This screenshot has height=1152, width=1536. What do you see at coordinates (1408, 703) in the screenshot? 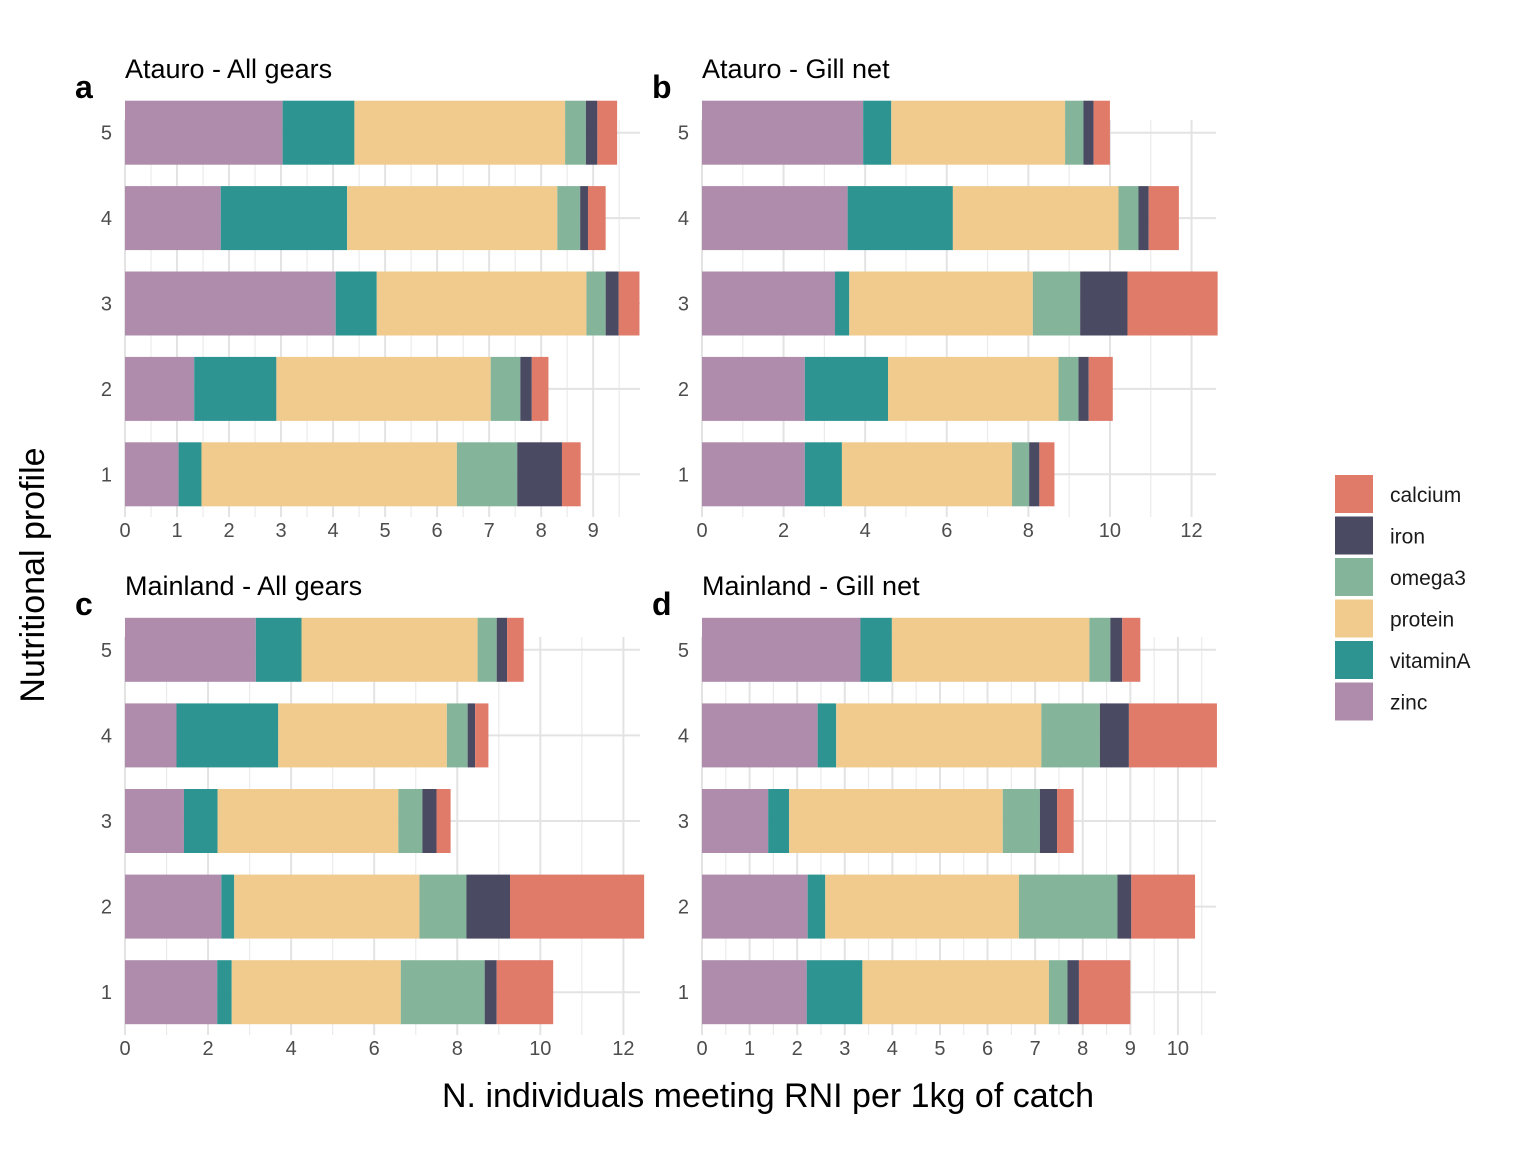
I see `legend-label: zinc` at bounding box center [1408, 703].